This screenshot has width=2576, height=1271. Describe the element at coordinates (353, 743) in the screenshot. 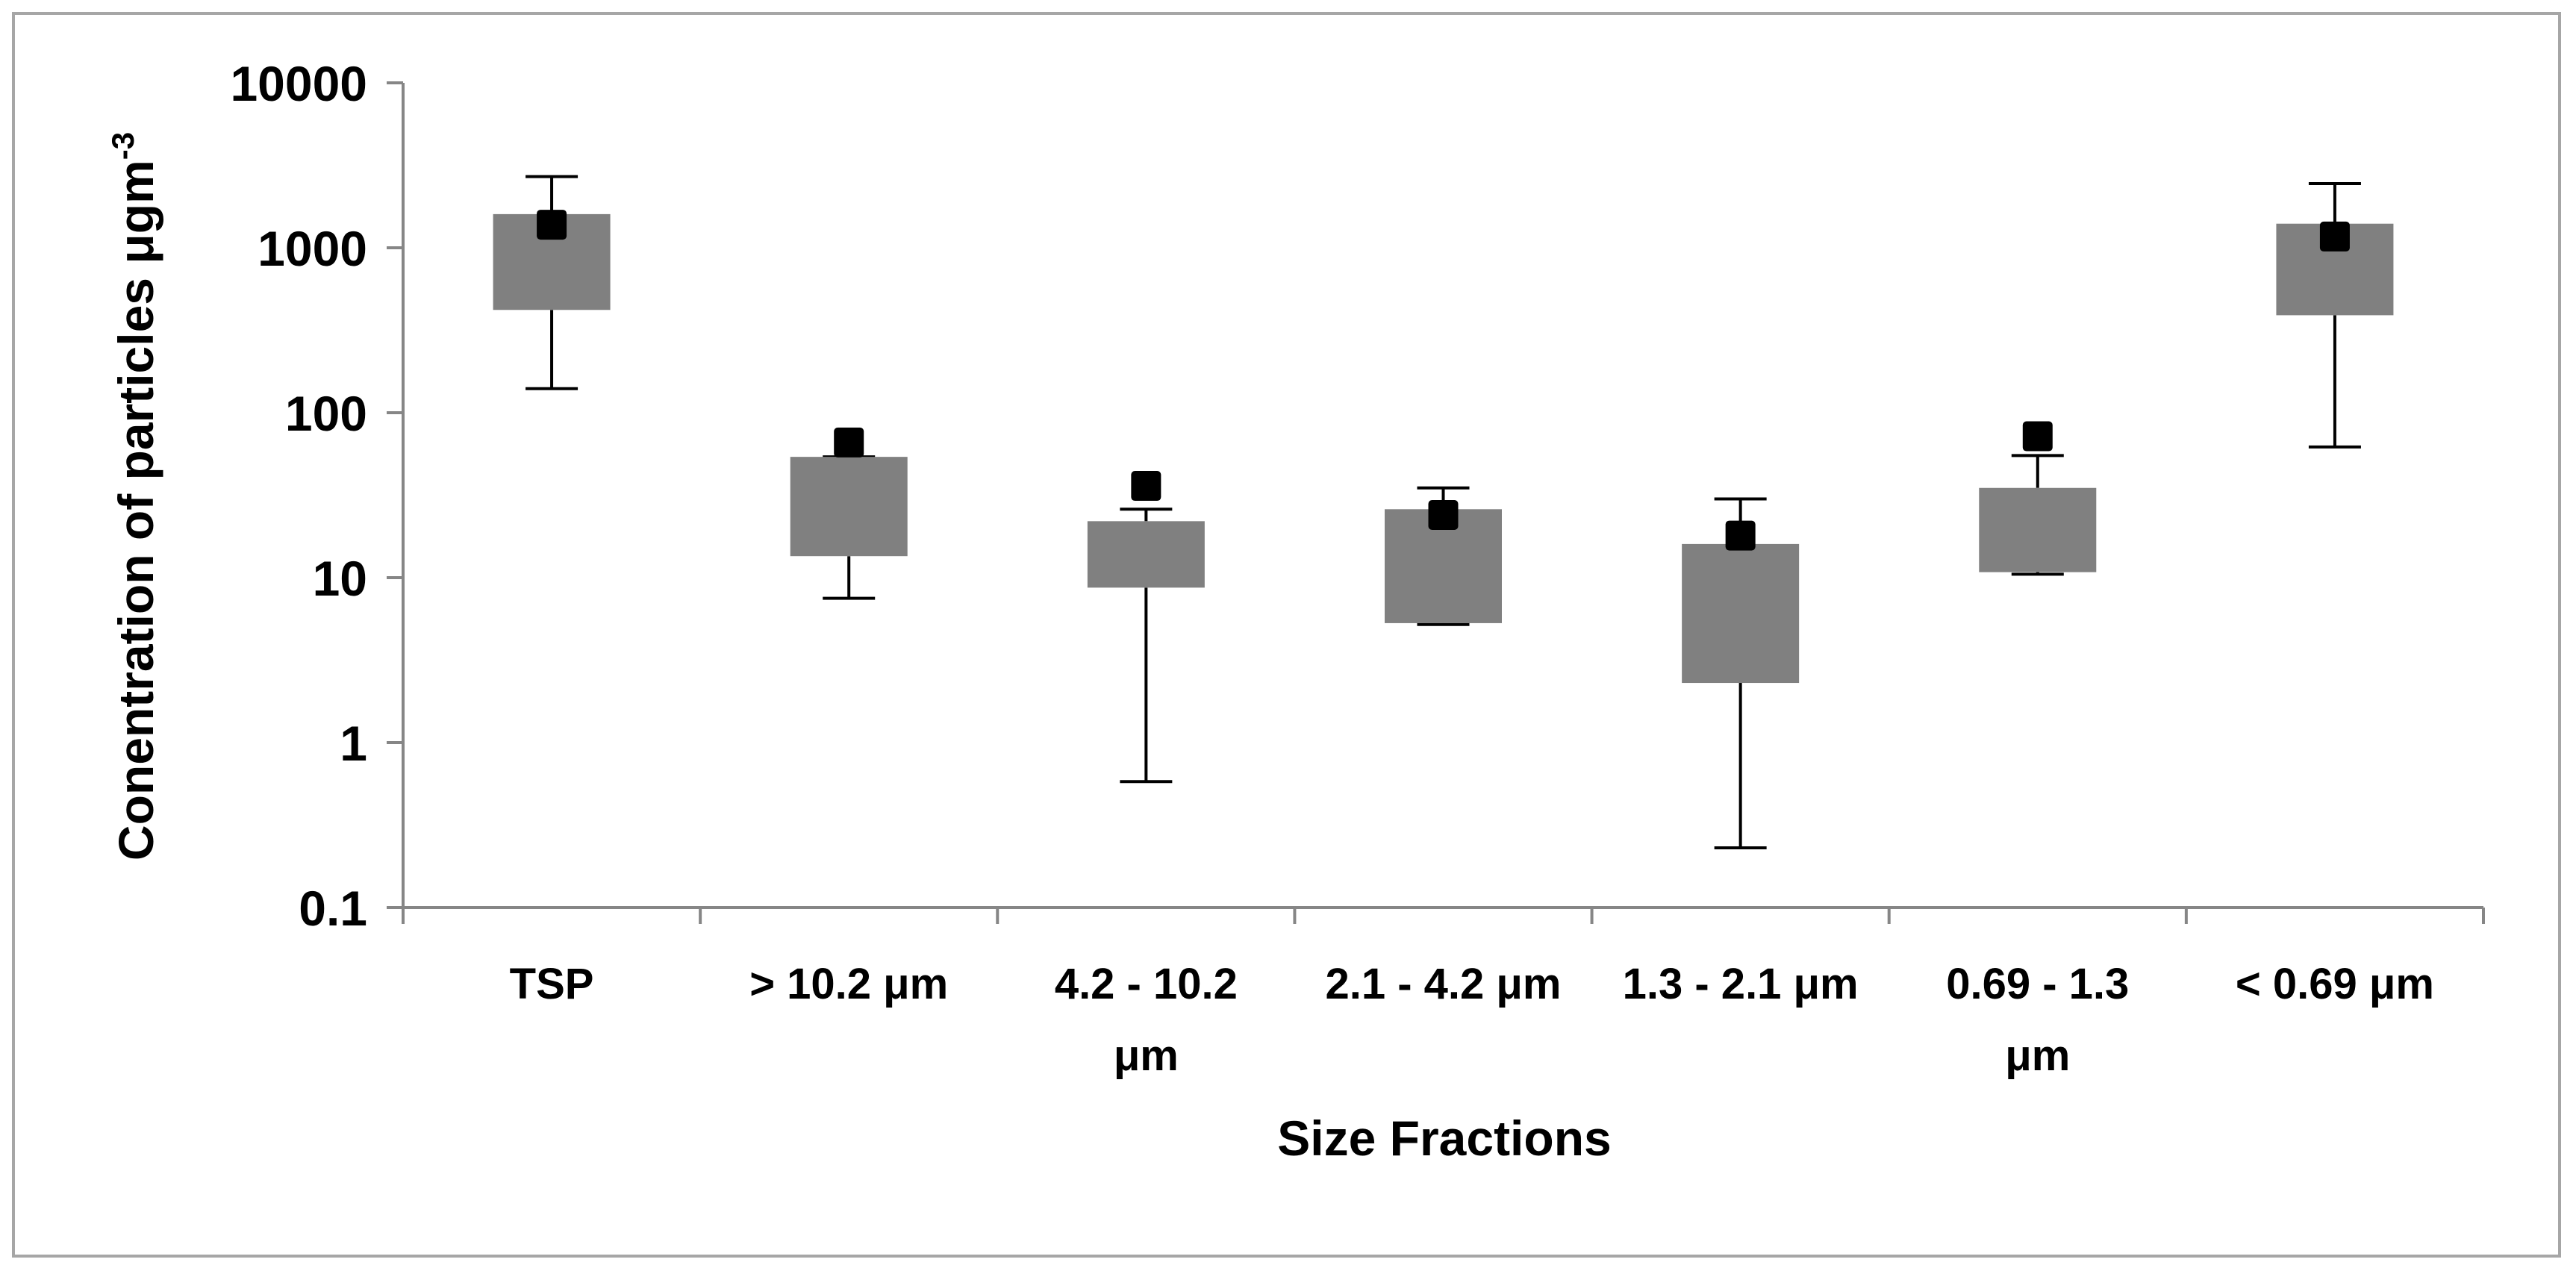

I see `y-tick-label: 1` at that location.